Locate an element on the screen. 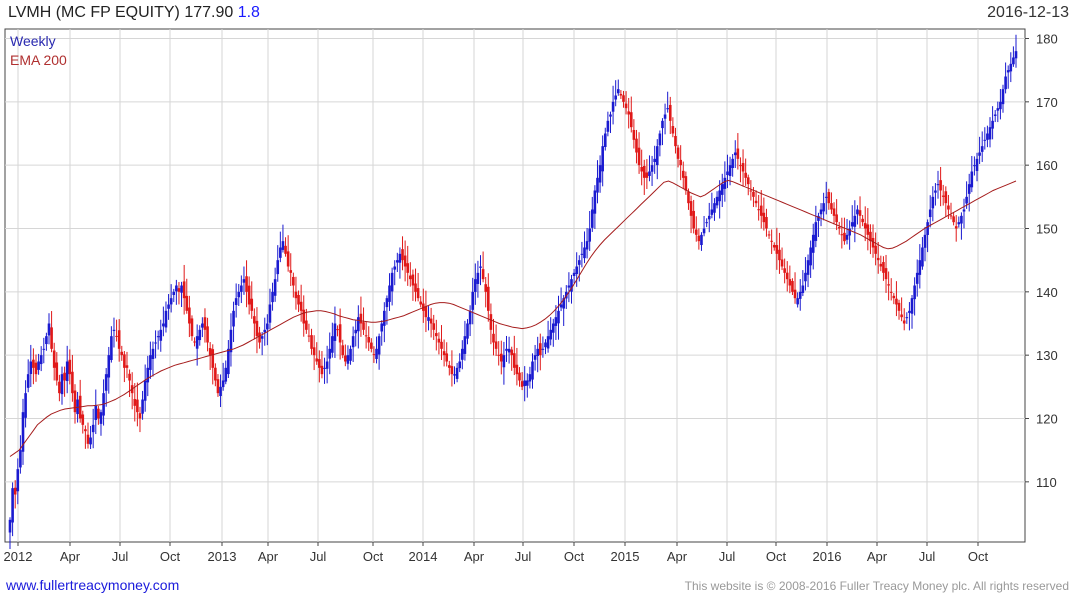 This screenshot has height=600, width=1075. y-tick-label: 140 is located at coordinates (1047, 292).